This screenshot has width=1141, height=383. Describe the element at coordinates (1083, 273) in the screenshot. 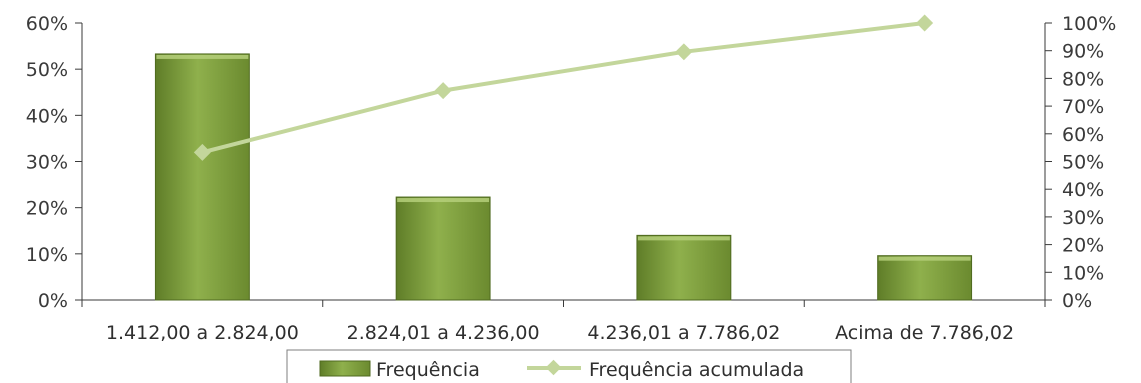

I see `right-tick-label: 10%` at that location.